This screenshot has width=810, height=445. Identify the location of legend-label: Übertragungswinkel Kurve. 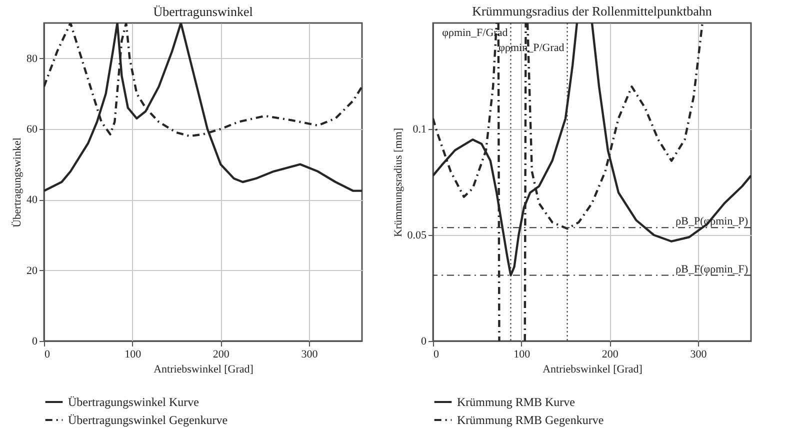
(133, 402).